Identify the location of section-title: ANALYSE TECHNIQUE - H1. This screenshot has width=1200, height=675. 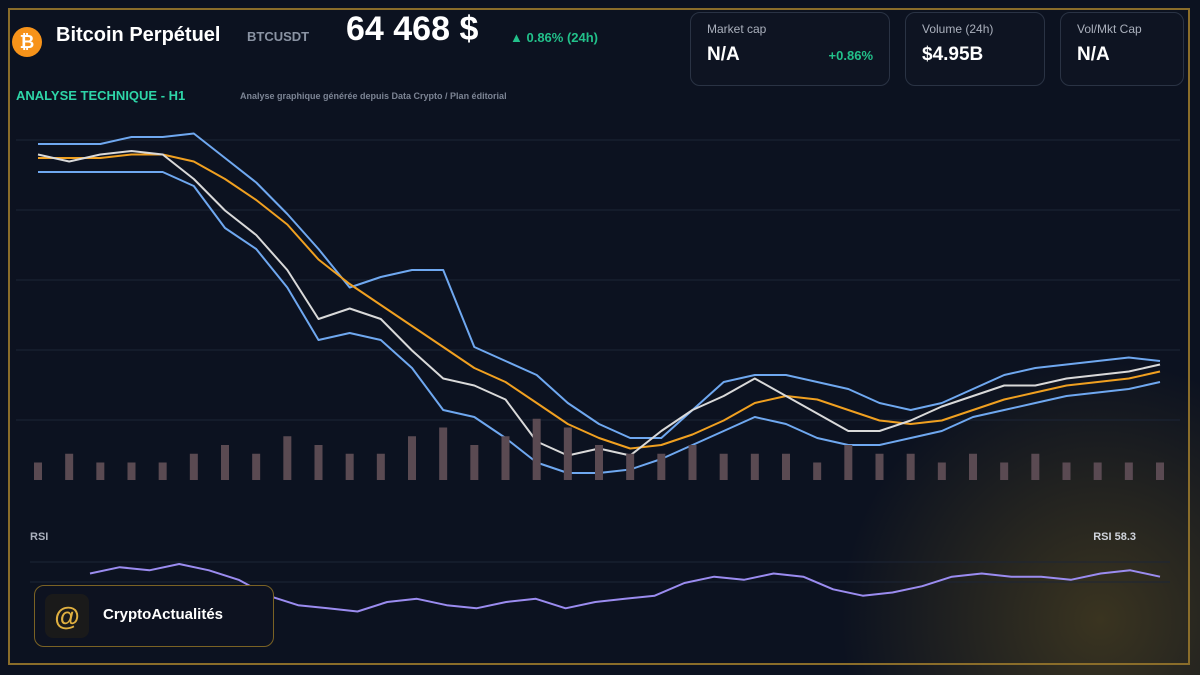
(101, 95).